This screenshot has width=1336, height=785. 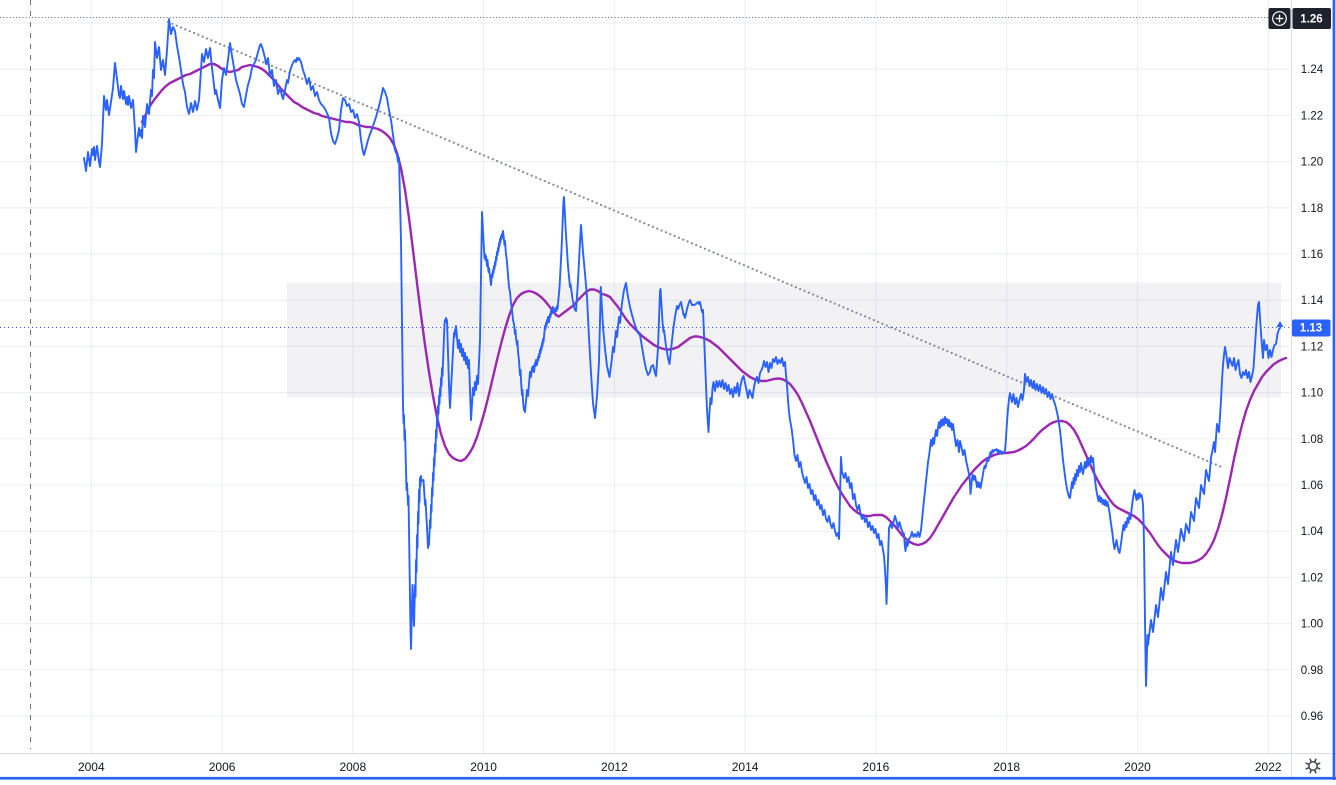 What do you see at coordinates (1312, 532) in the screenshot?
I see `svg-text: 1.04` at bounding box center [1312, 532].